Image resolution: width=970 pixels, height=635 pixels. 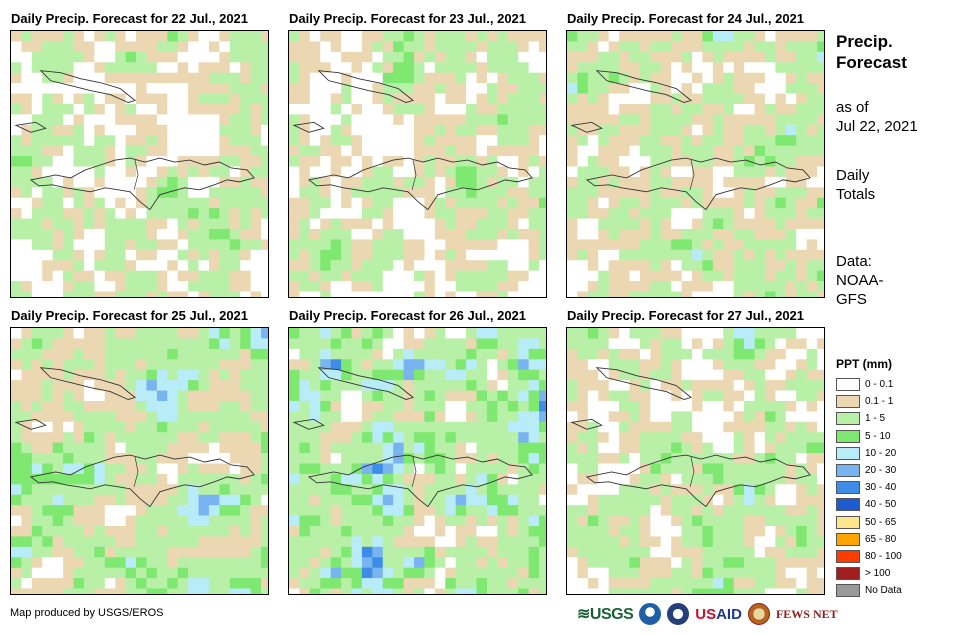 What do you see at coordinates (408, 315) in the screenshot?
I see `panel-title-5: Daily Precip. Forecast for 26 Jul., 2021` at bounding box center [408, 315].